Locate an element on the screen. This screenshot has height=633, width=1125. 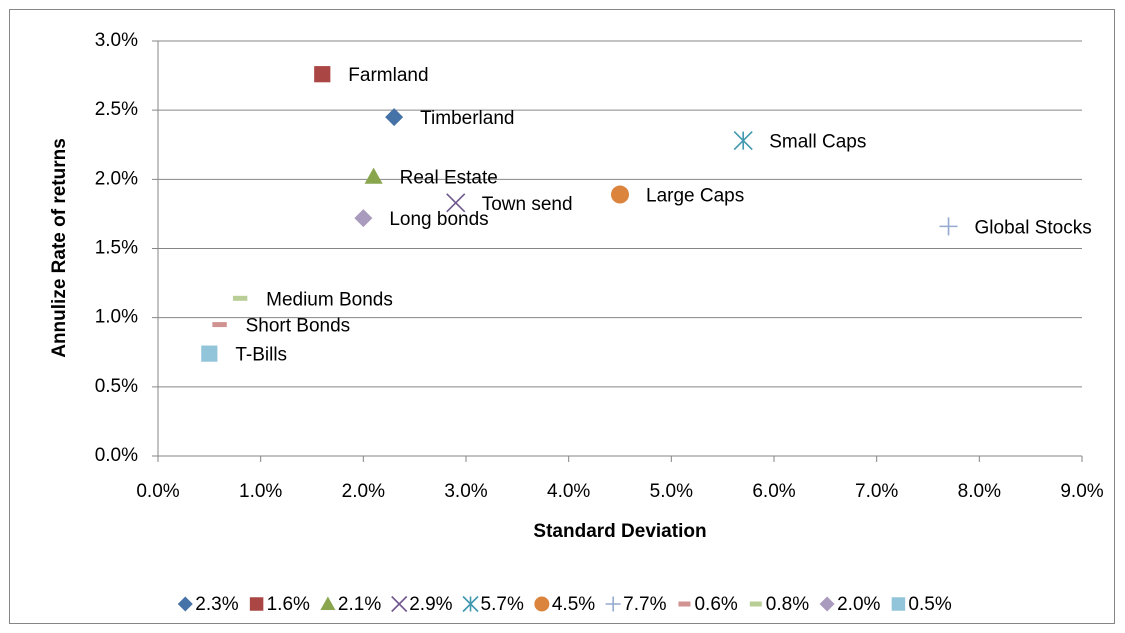
data-label: Medium Bonds is located at coordinates (329, 299).